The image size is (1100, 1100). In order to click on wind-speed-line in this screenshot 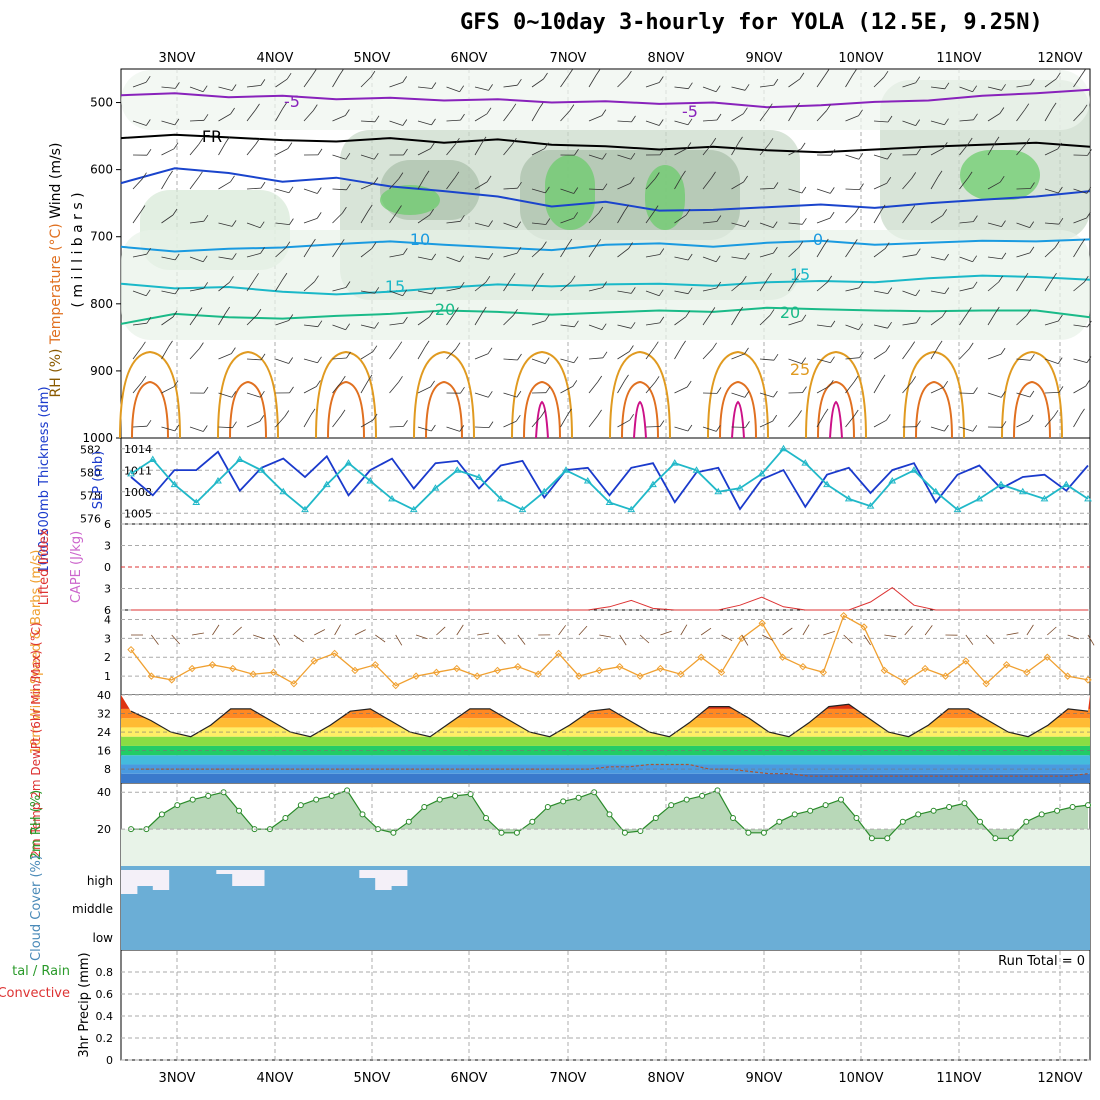, I will do `click(609, 650)`.